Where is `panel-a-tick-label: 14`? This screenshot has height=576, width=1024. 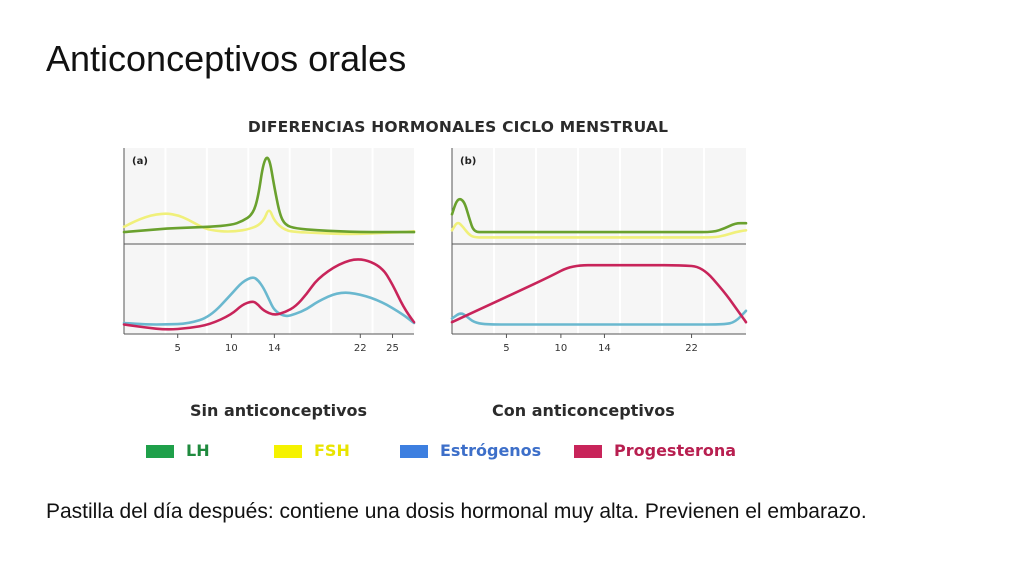
panel-a-tick-label: 14 is located at coordinates (274, 348).